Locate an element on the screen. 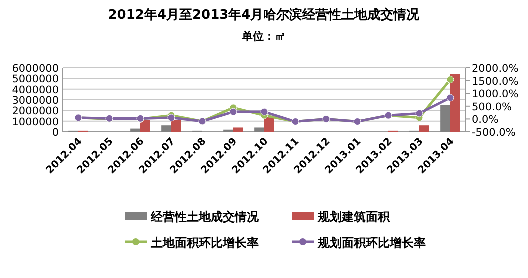 This screenshot has width=528, height=278. y-tick-label: 5000000 is located at coordinates (35, 80).